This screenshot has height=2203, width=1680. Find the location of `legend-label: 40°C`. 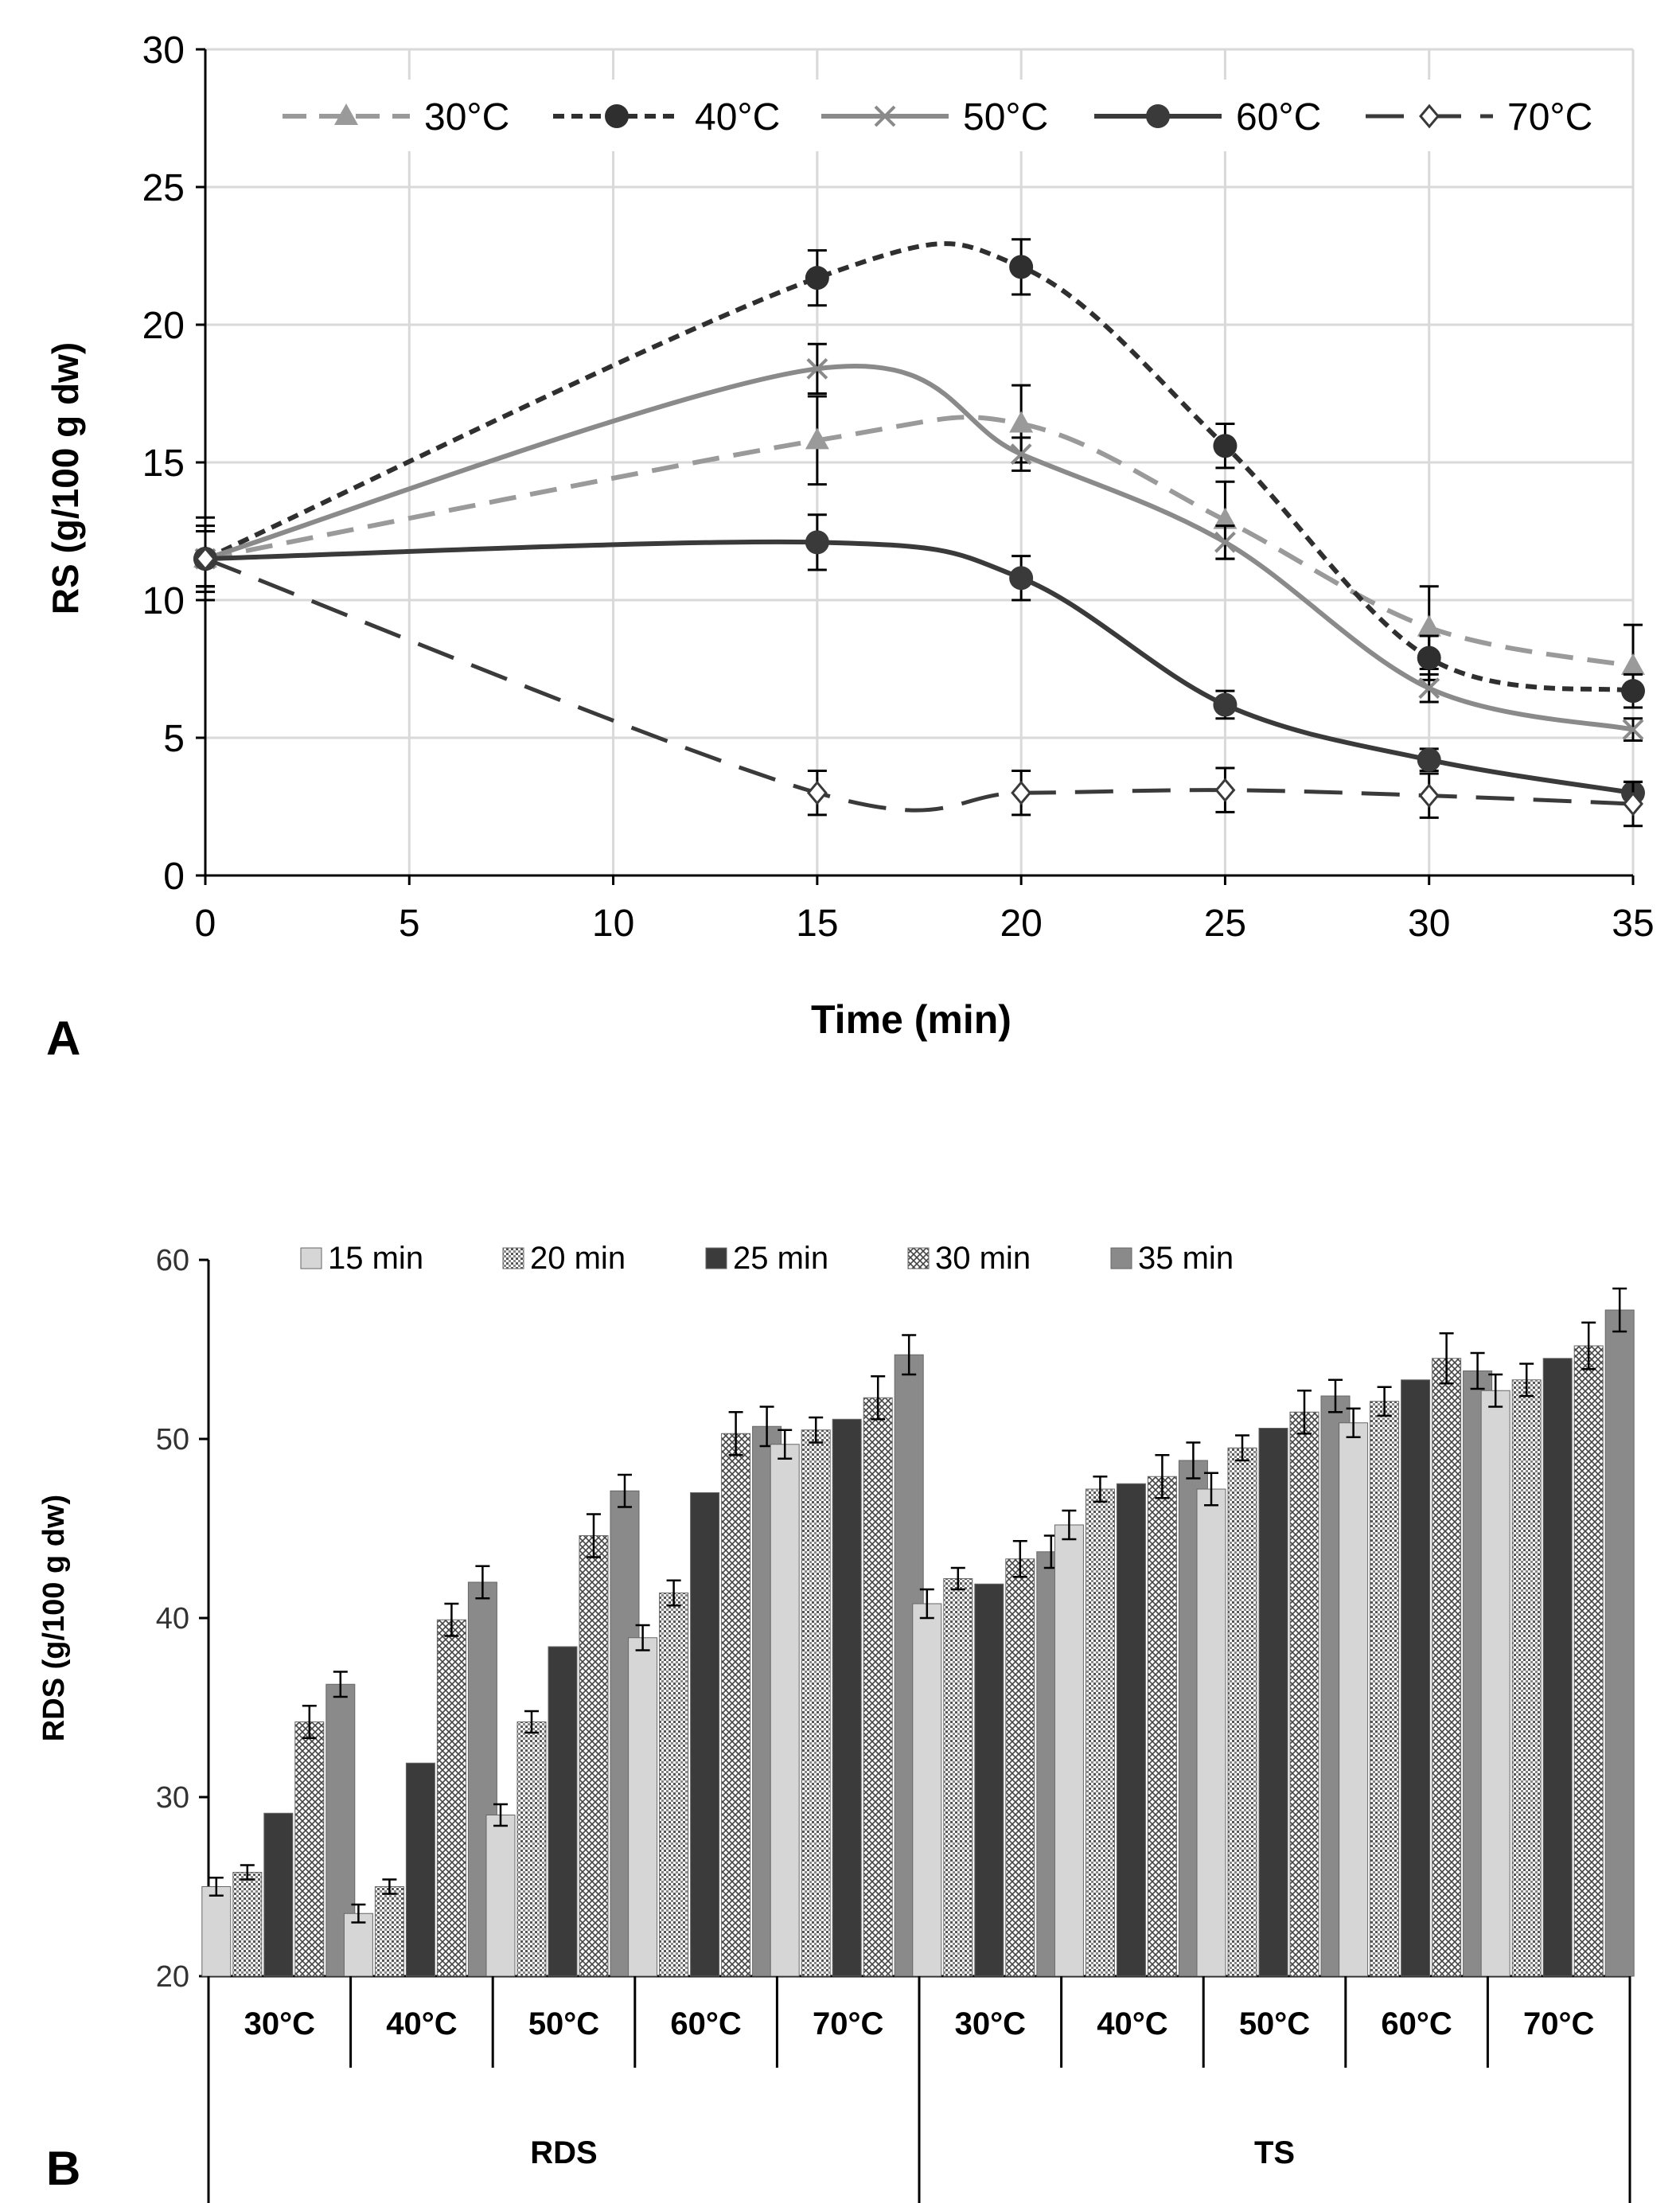

legend-label: 40°C is located at coordinates (737, 117).